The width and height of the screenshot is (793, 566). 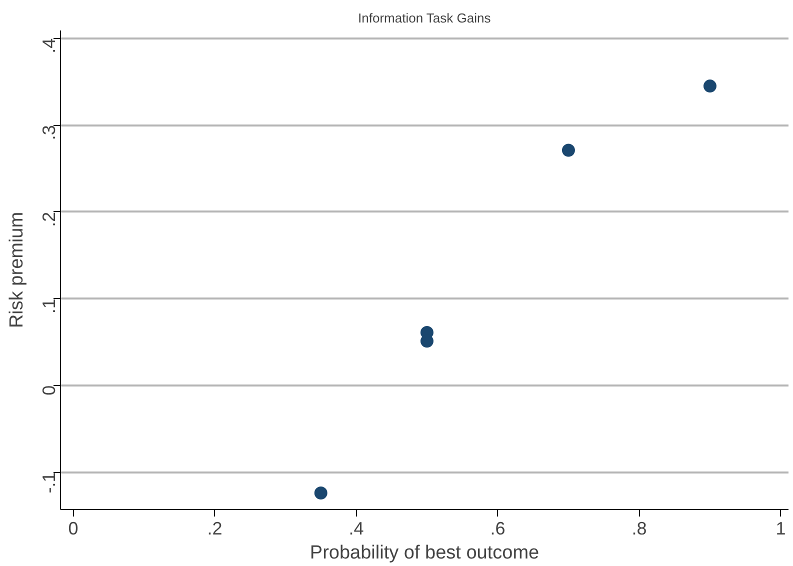 I want to click on y-tick-label: .1, so click(x=49, y=306).